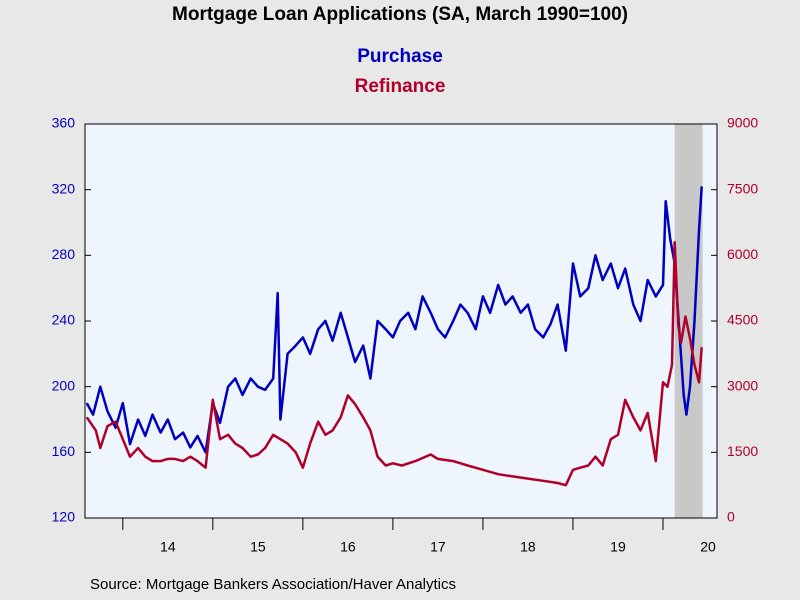  I want to click on y2-tick-label: 7500, so click(742, 188).